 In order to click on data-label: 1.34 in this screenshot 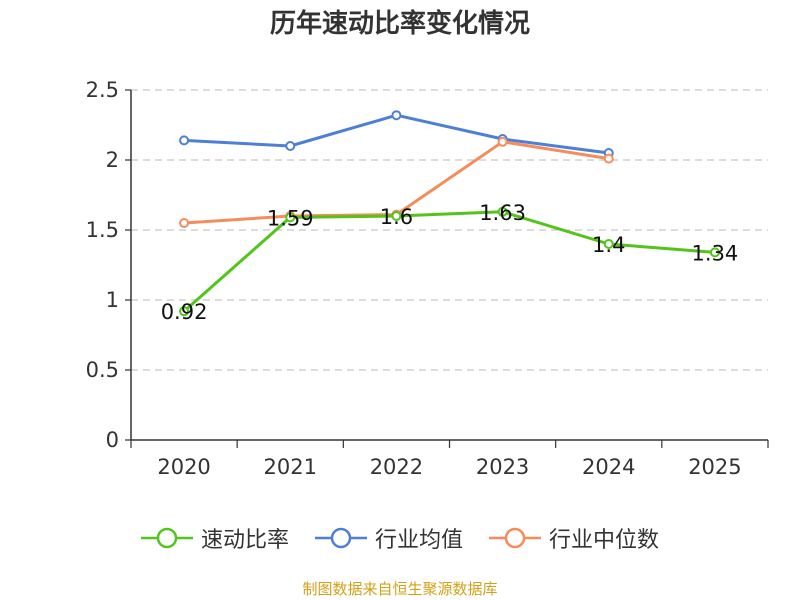, I will do `click(715, 253)`.